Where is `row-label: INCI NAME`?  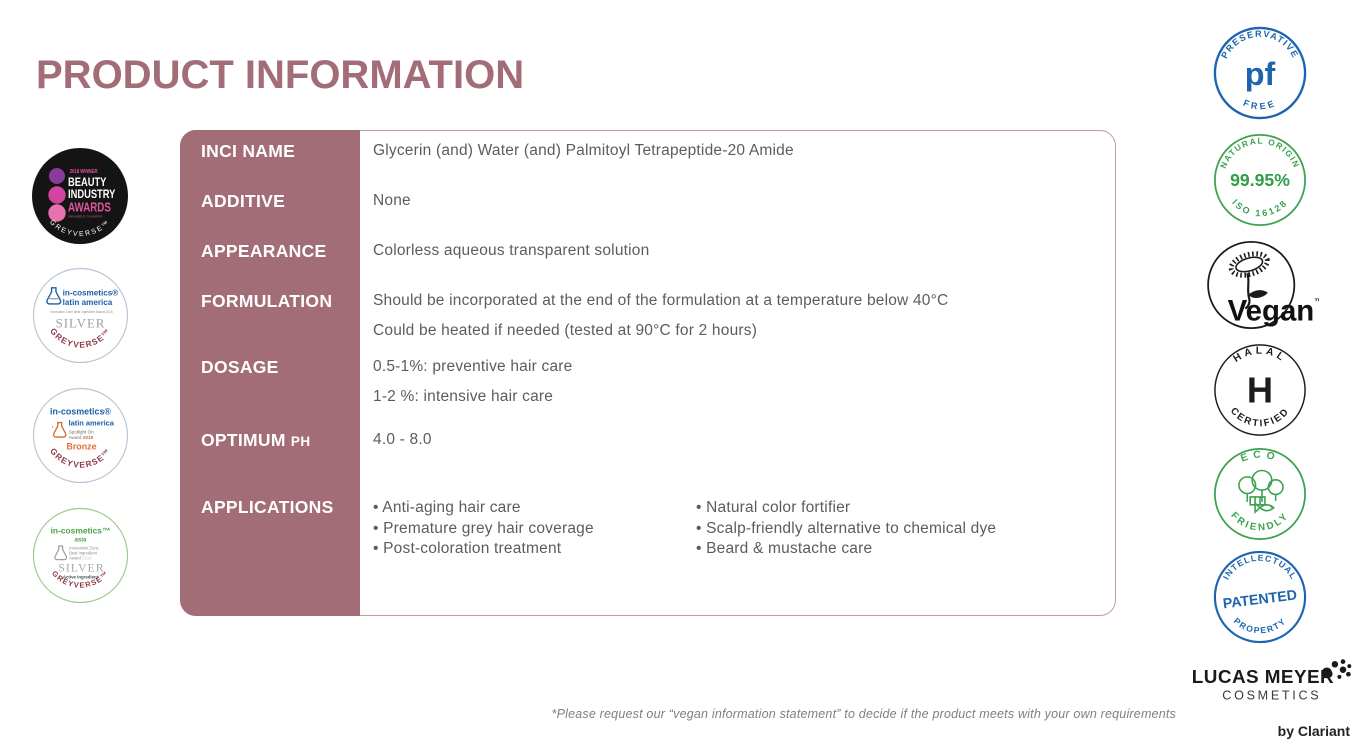
row-label: INCI NAME is located at coordinates (248, 151).